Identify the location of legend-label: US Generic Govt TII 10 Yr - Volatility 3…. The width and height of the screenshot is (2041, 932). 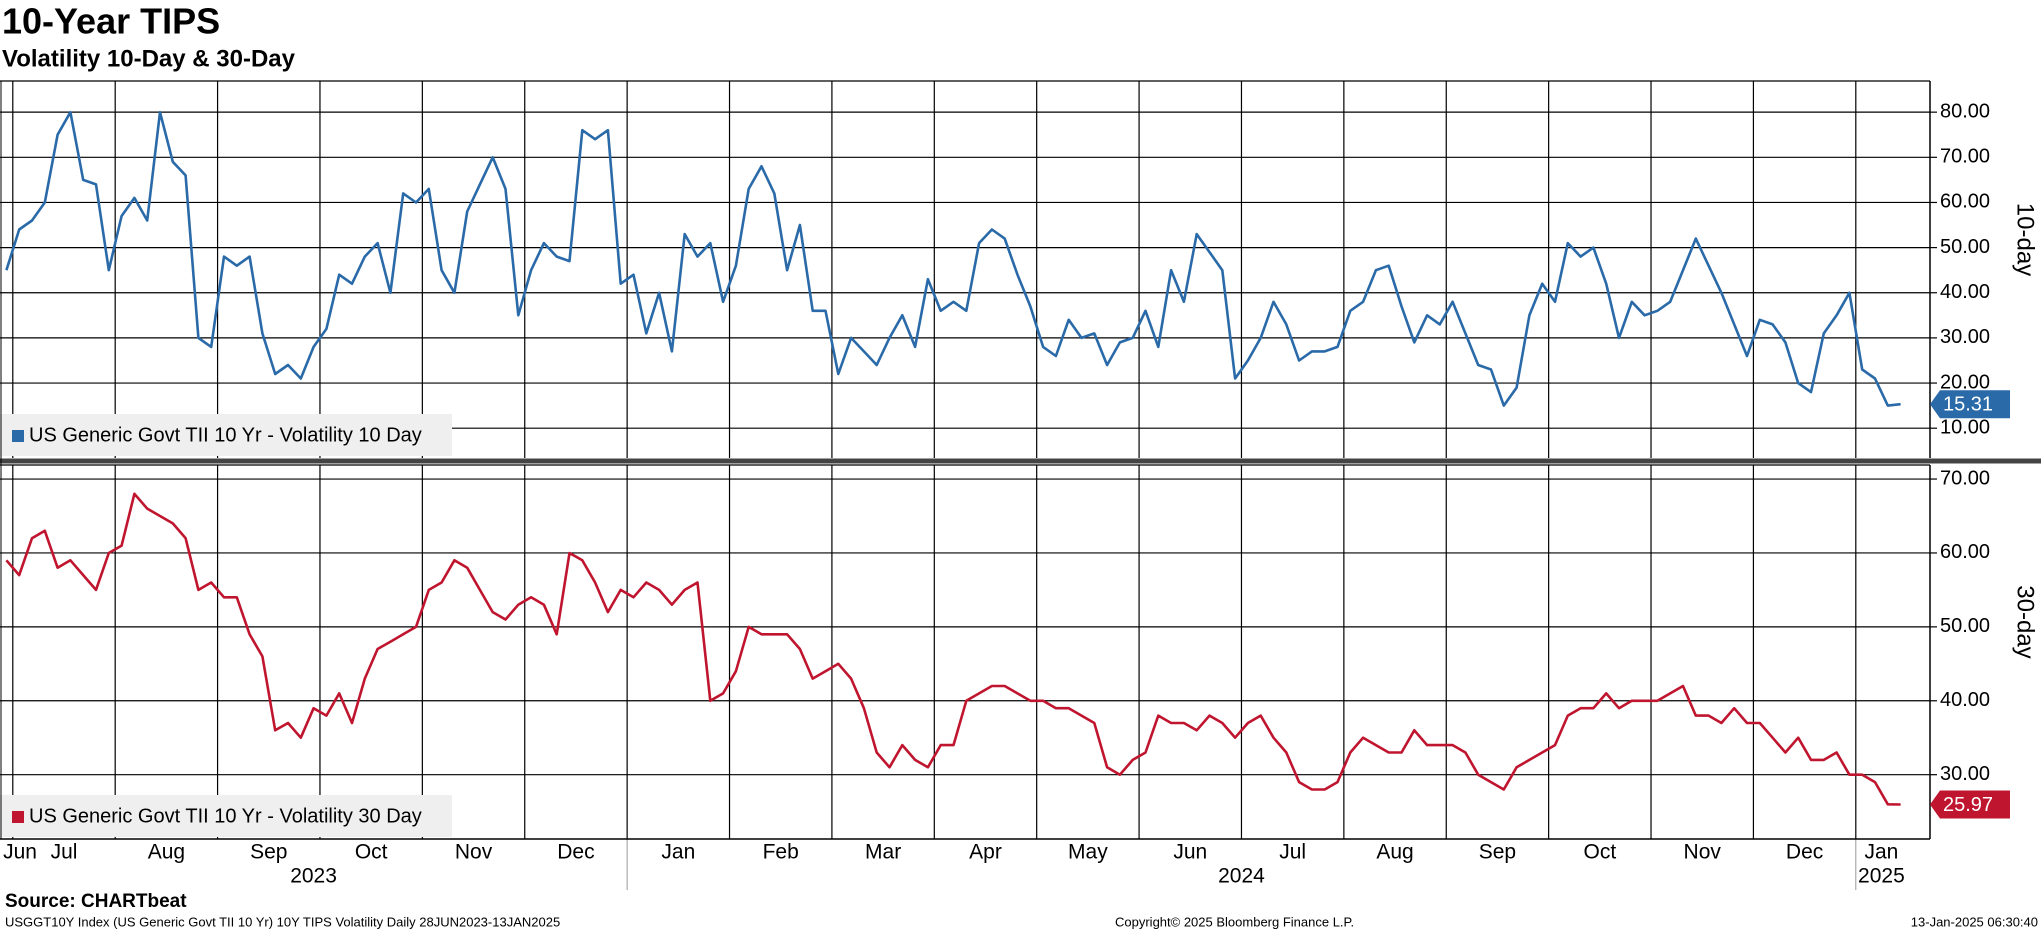
(225, 816).